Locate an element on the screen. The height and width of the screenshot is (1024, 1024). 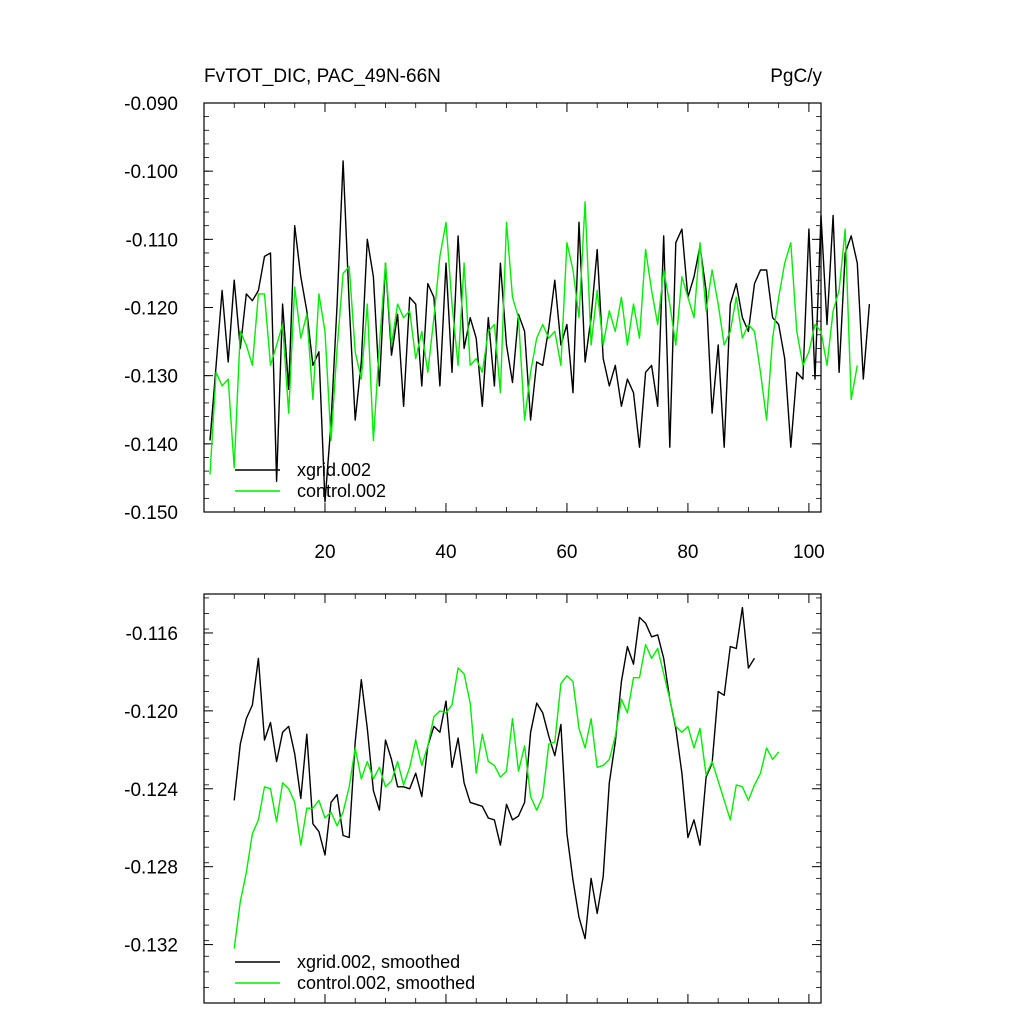
legend-label-xgrid: xgrid.002 is located at coordinates (334, 470).